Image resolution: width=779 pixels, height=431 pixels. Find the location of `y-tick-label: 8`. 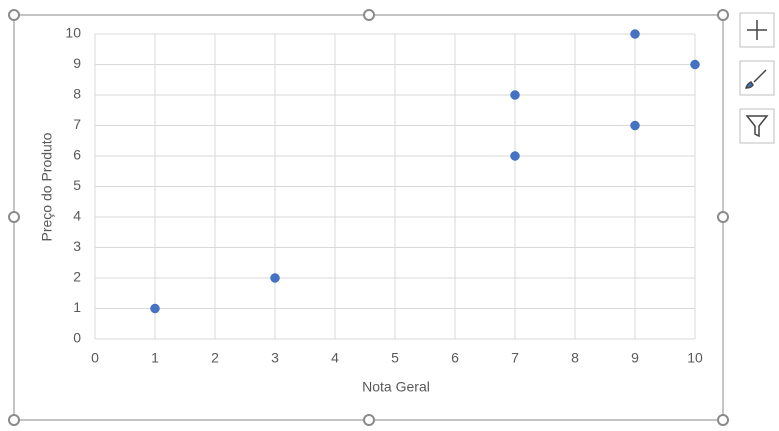

y-tick-label: 8 is located at coordinates (77, 94).